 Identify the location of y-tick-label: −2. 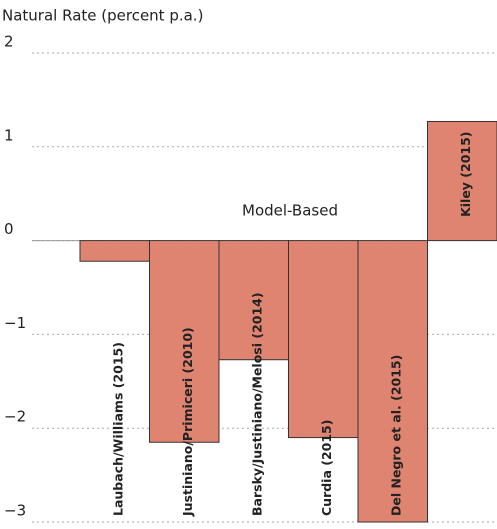
(15, 417).